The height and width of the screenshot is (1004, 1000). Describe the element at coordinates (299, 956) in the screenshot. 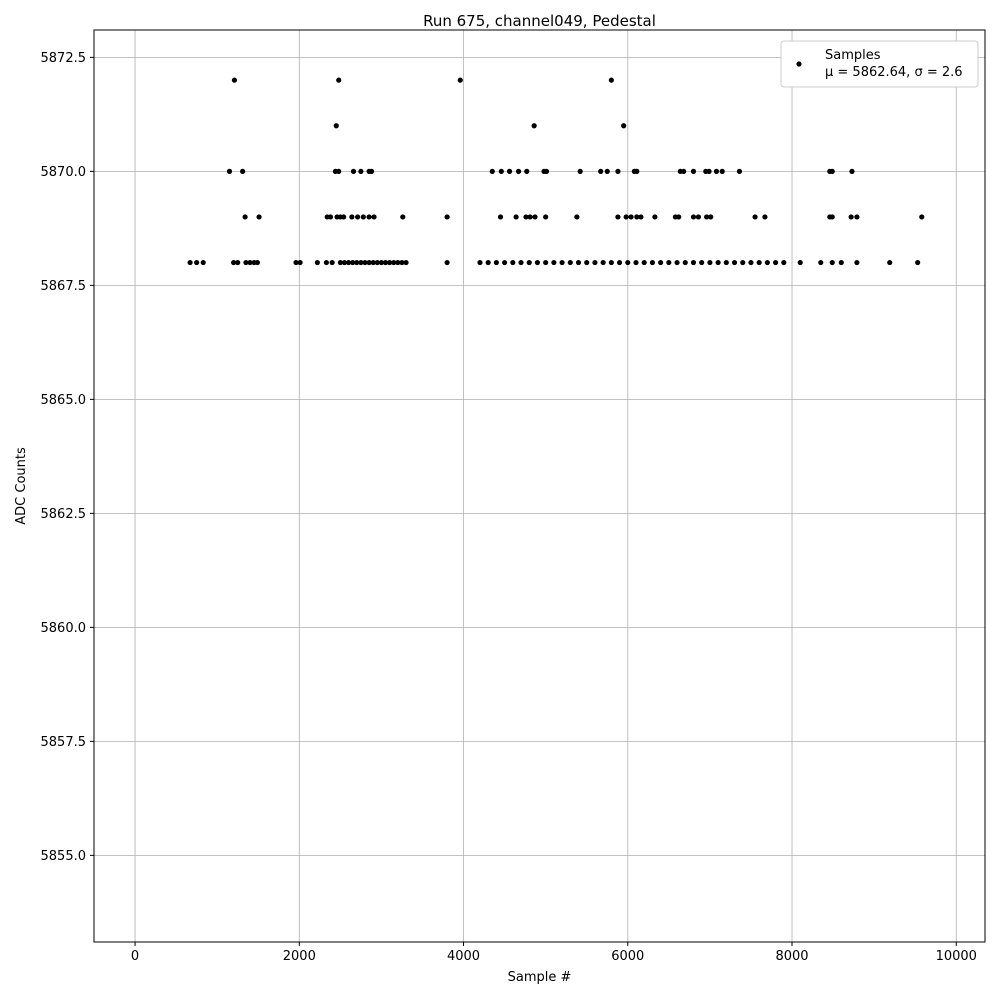

I see `x-tick-label: 2000` at that location.